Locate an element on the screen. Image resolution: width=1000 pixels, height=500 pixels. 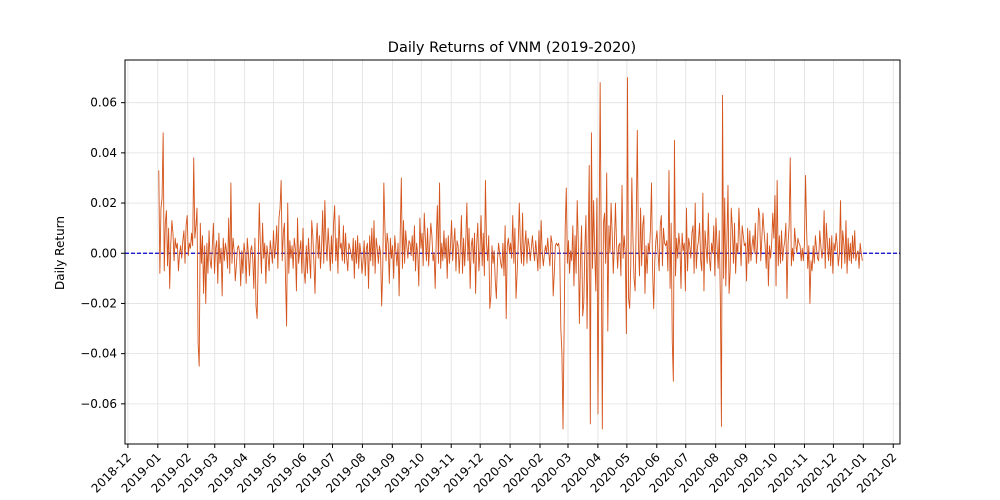
y-tick-label: 0.02 is located at coordinates (103, 203).